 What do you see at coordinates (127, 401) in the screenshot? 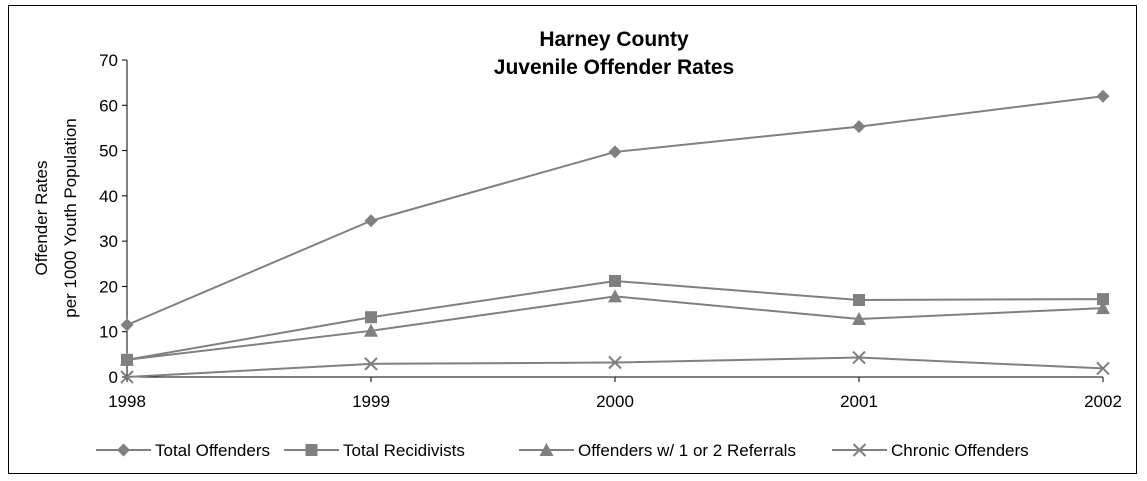
I see `x-tick-label: 1998` at bounding box center [127, 401].